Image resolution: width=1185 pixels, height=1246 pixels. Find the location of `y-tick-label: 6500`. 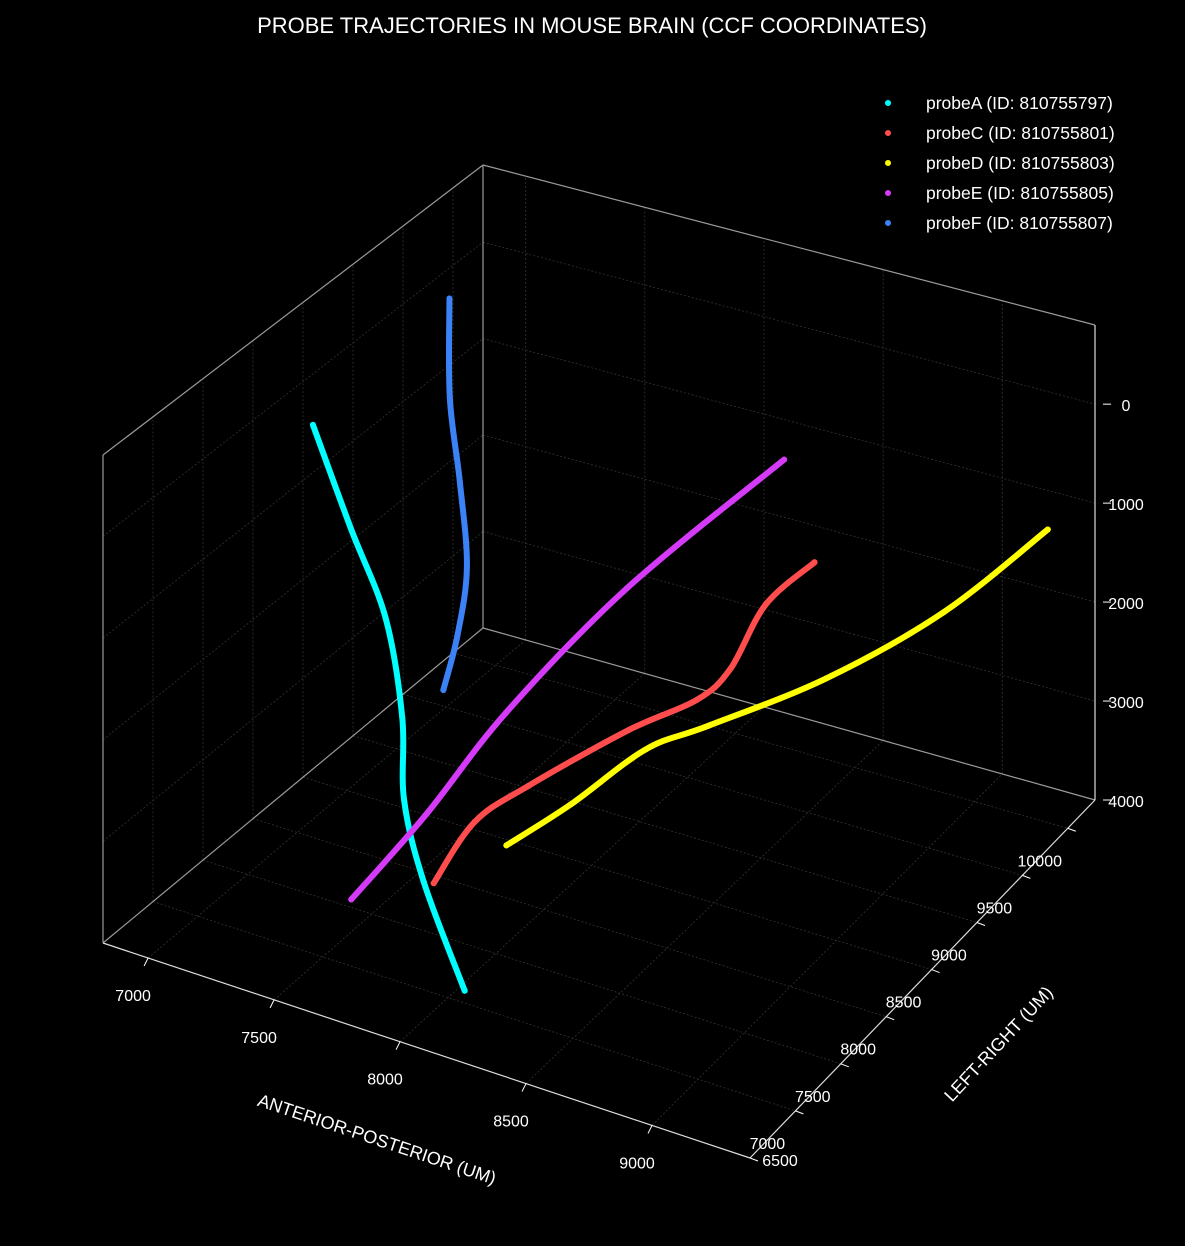

y-tick-label: 6500 is located at coordinates (780, 1161).